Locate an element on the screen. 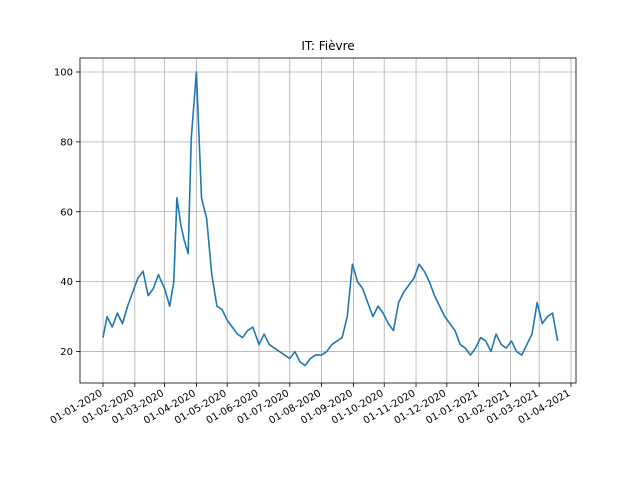 This screenshot has width=640, height=480. y-tick-label: 40 is located at coordinates (66, 282).